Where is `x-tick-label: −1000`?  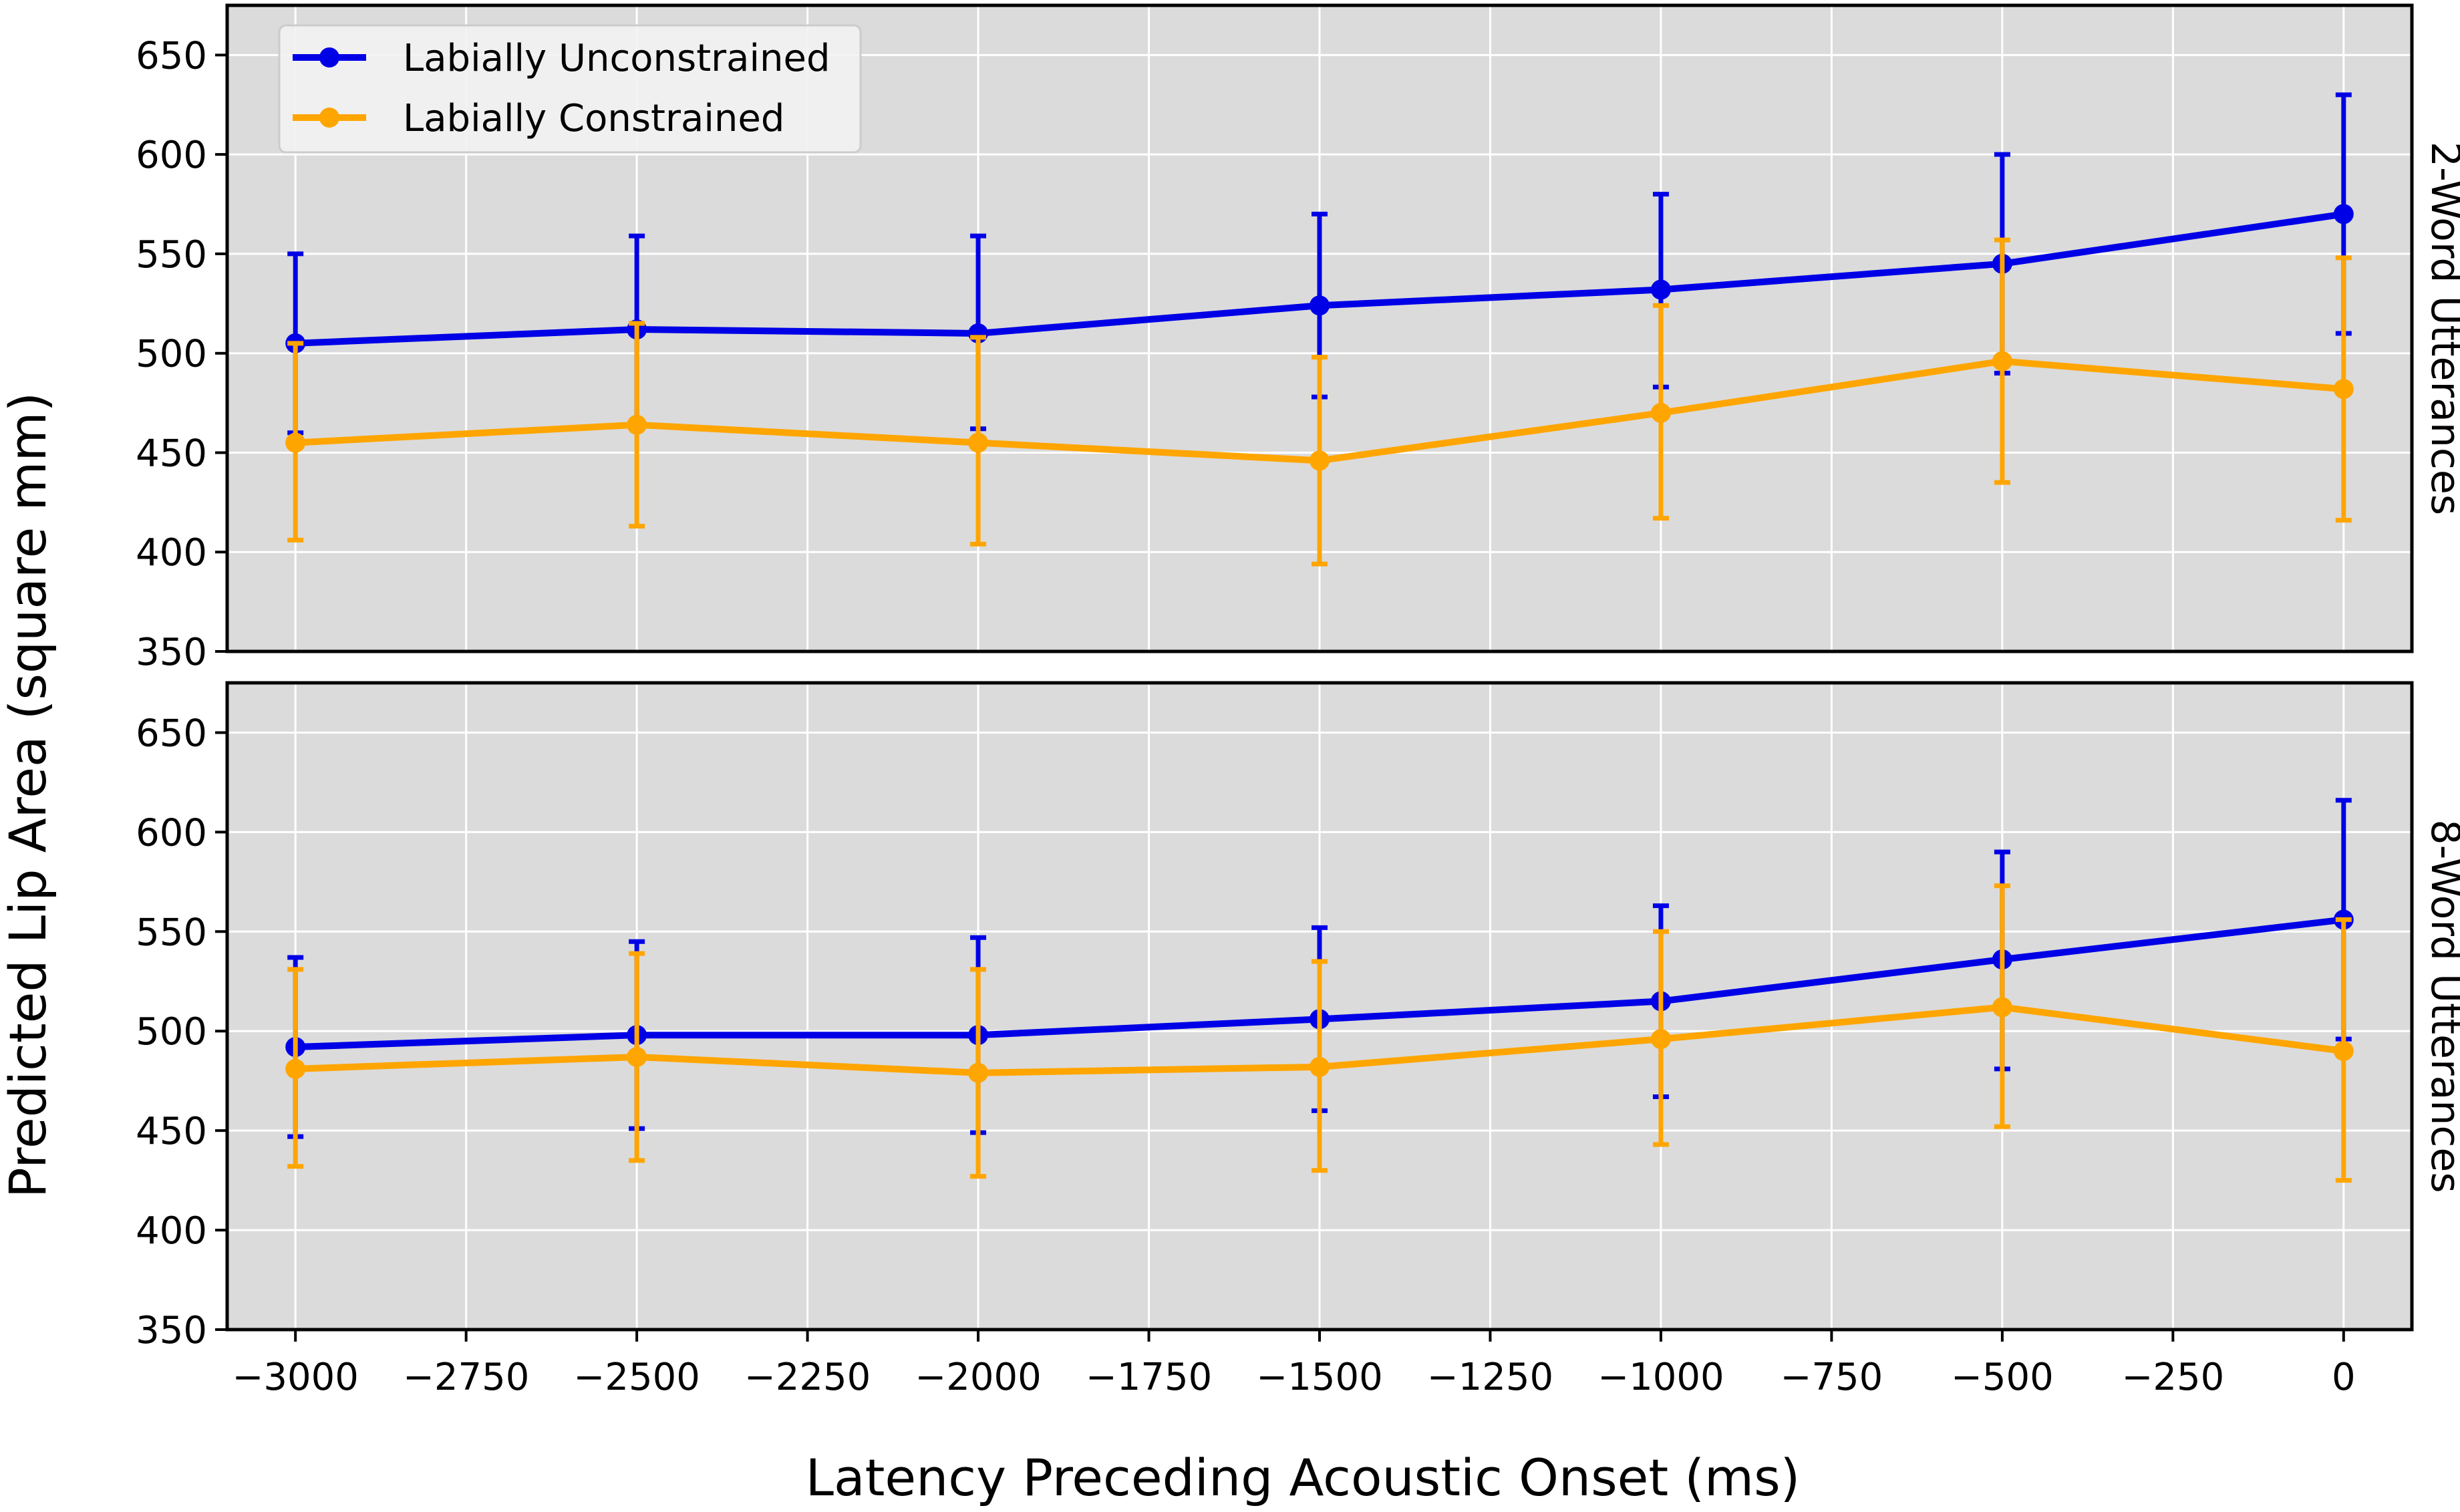 x-tick-label: −1000 is located at coordinates (1660, 1377).